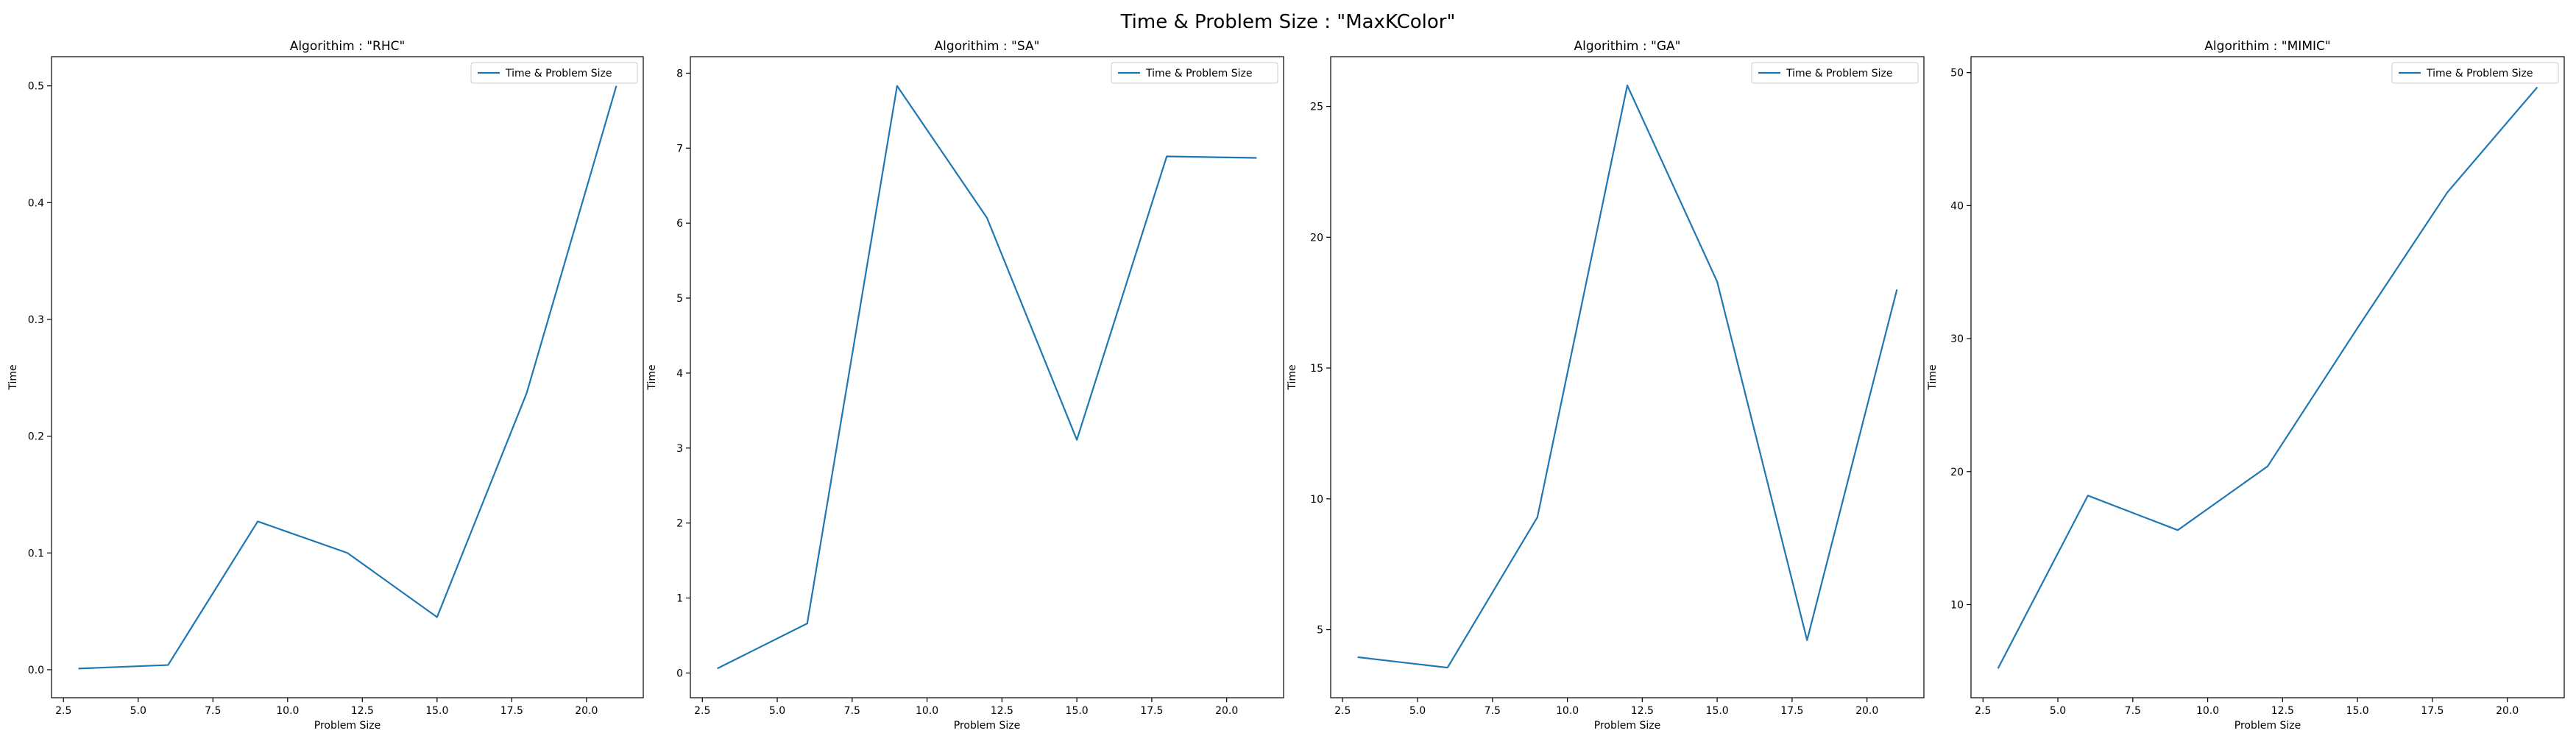 The height and width of the screenshot is (736, 2576). Describe the element at coordinates (1627, 46) in the screenshot. I see `subplot-title: Algorithim : "GA"` at that location.